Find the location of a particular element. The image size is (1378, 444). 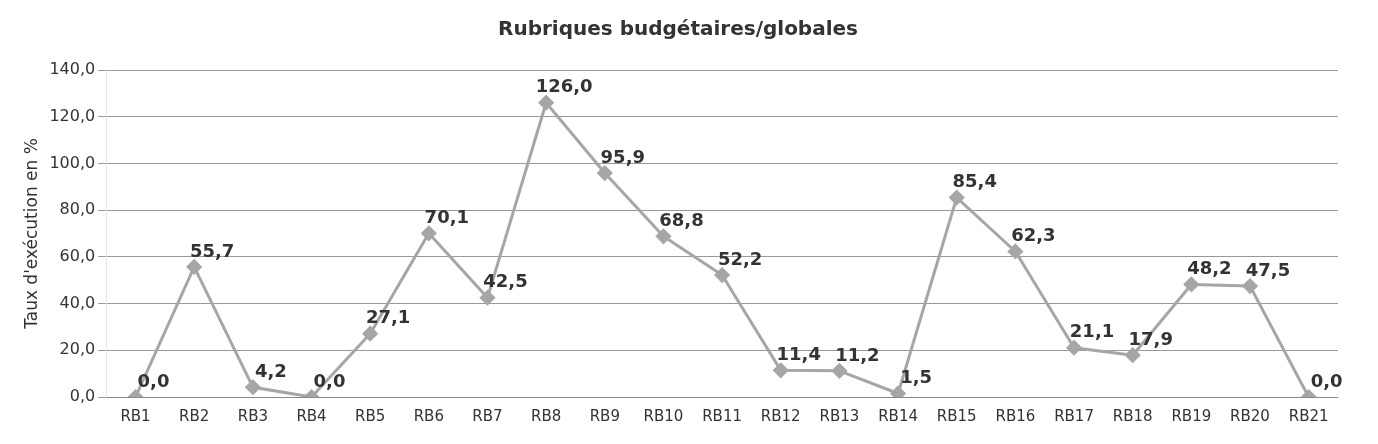

data-label: 55,7 is located at coordinates (212, 250).